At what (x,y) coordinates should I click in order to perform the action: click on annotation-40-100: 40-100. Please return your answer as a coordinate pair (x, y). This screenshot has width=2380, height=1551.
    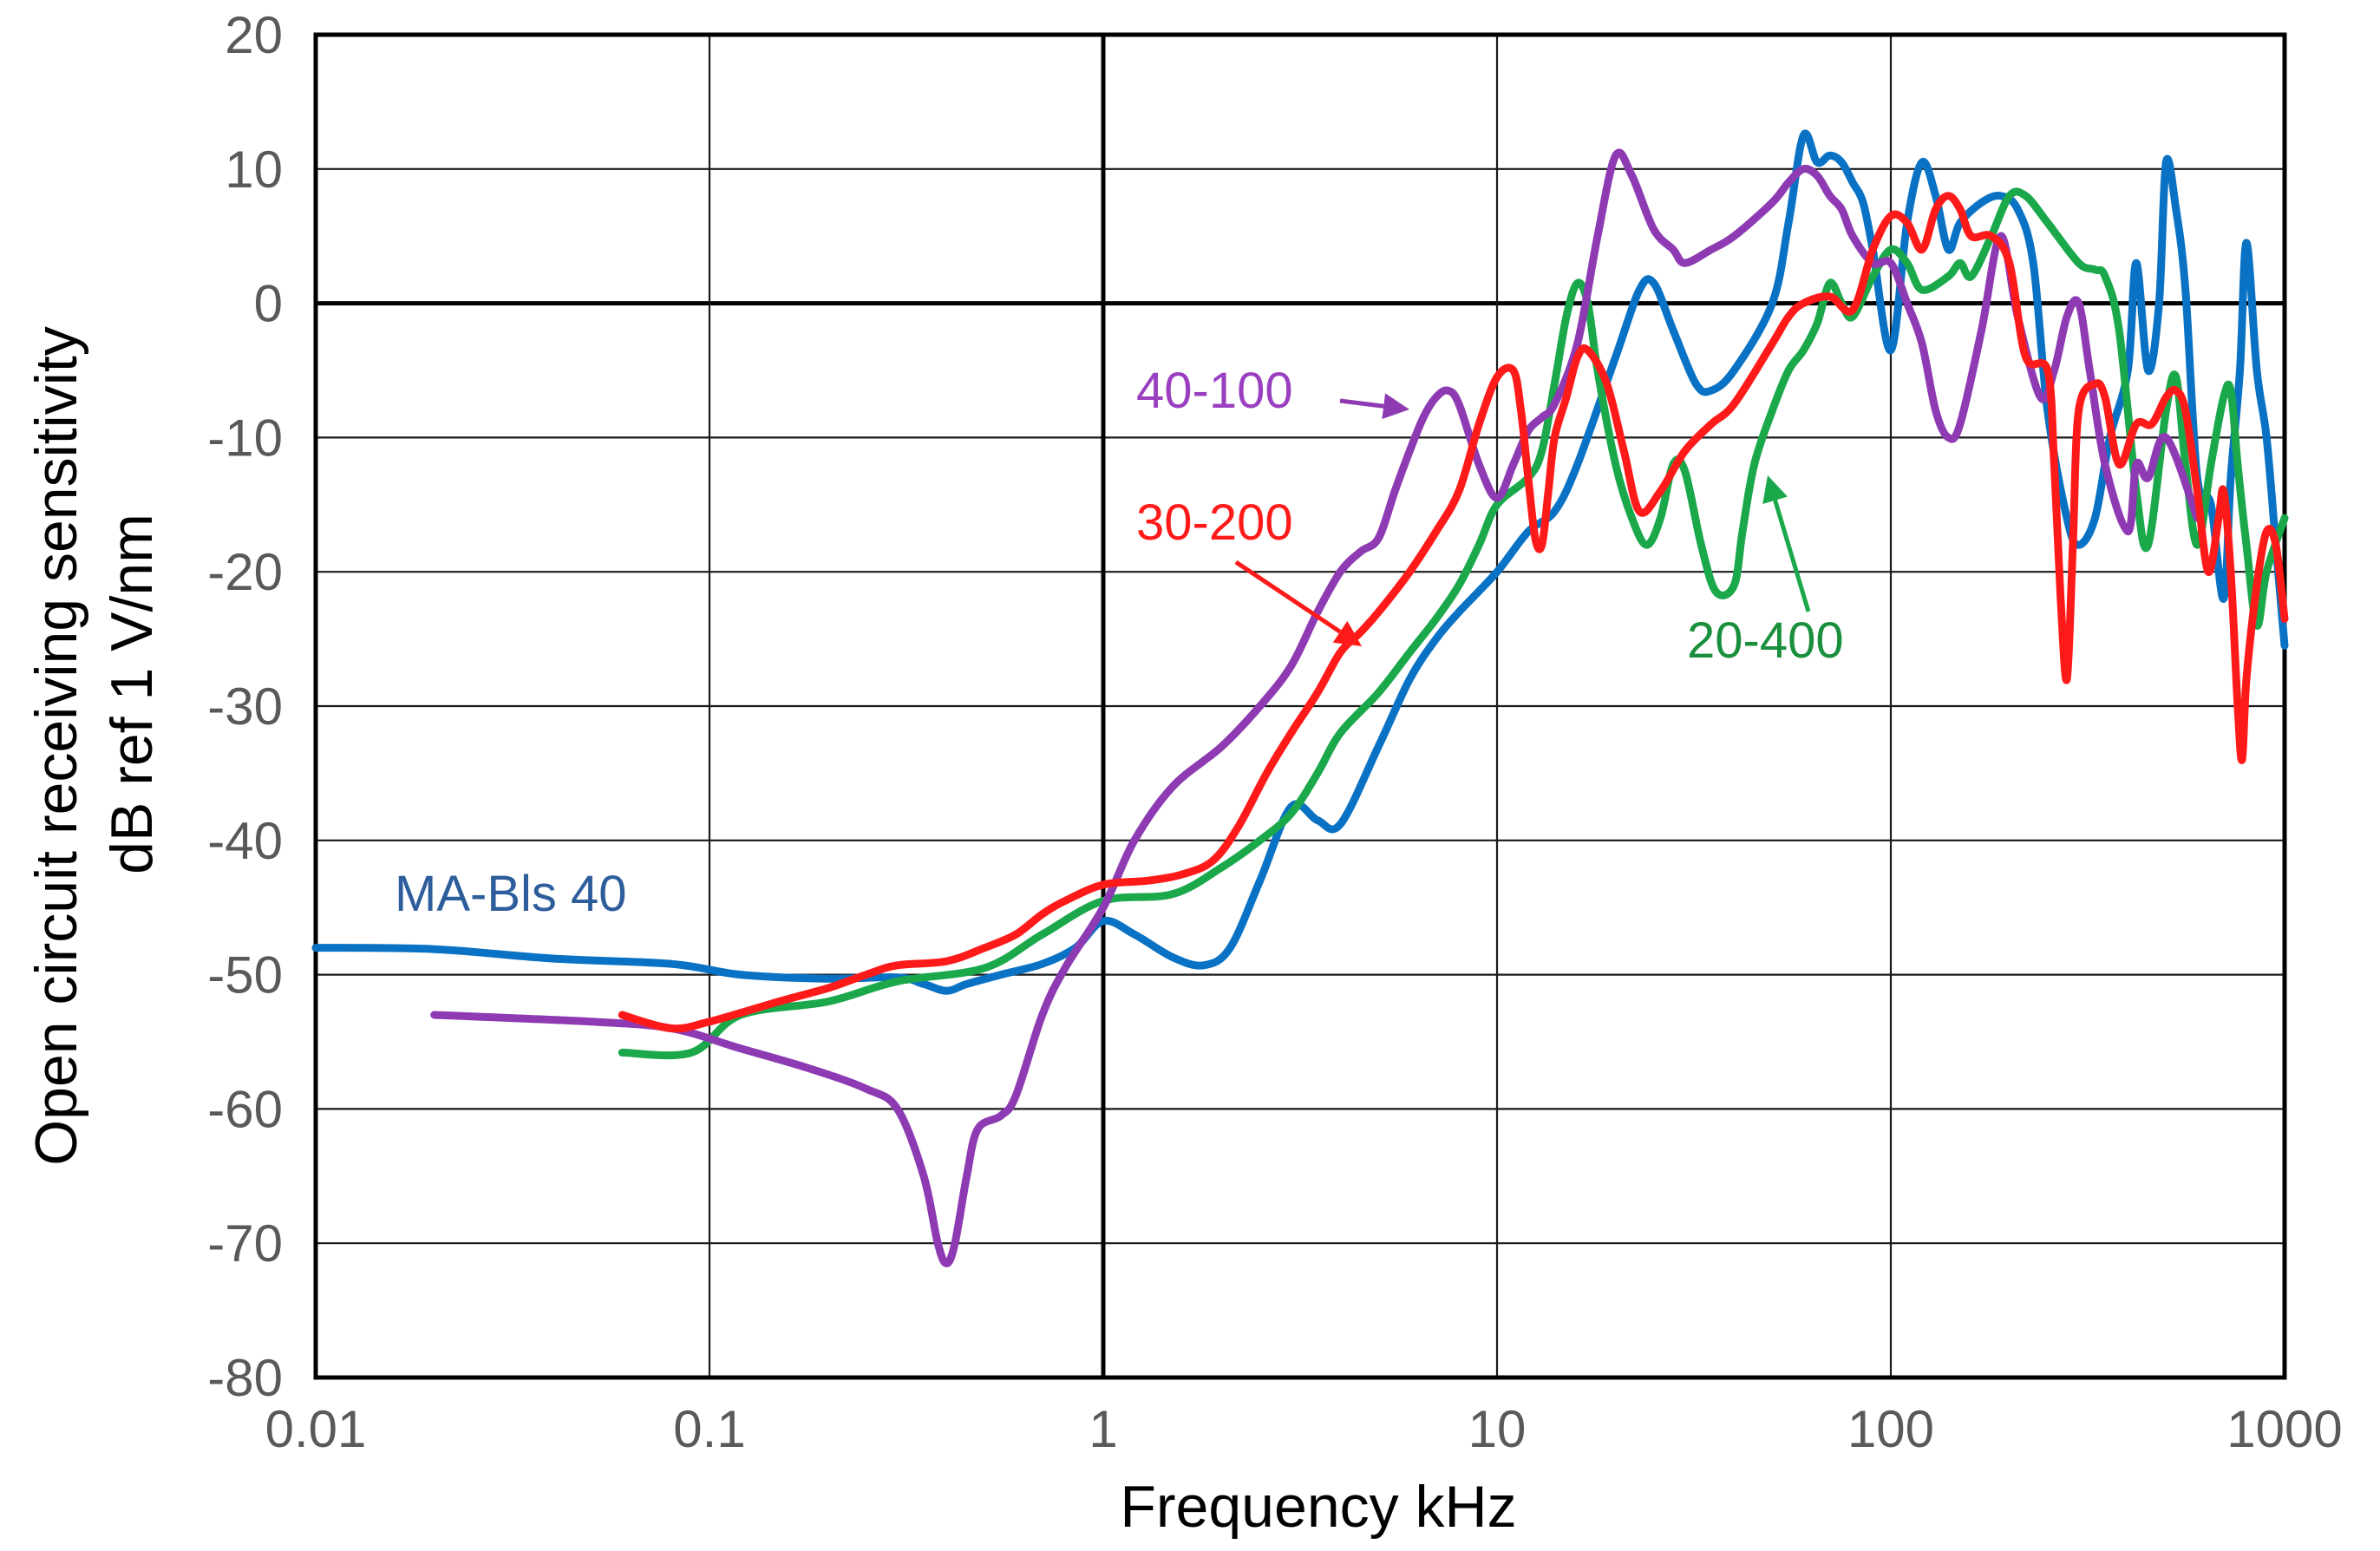
    Looking at the image, I should click on (1214, 391).